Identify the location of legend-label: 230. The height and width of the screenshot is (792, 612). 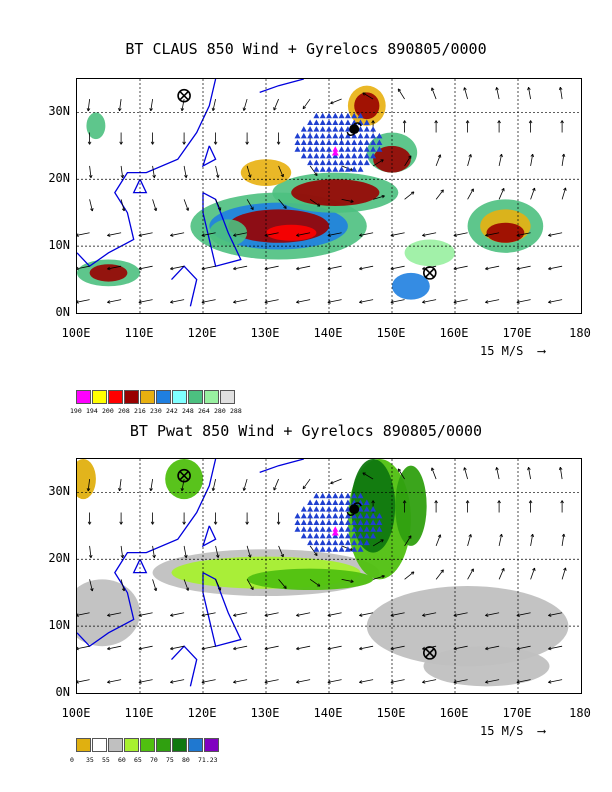
(156, 411).